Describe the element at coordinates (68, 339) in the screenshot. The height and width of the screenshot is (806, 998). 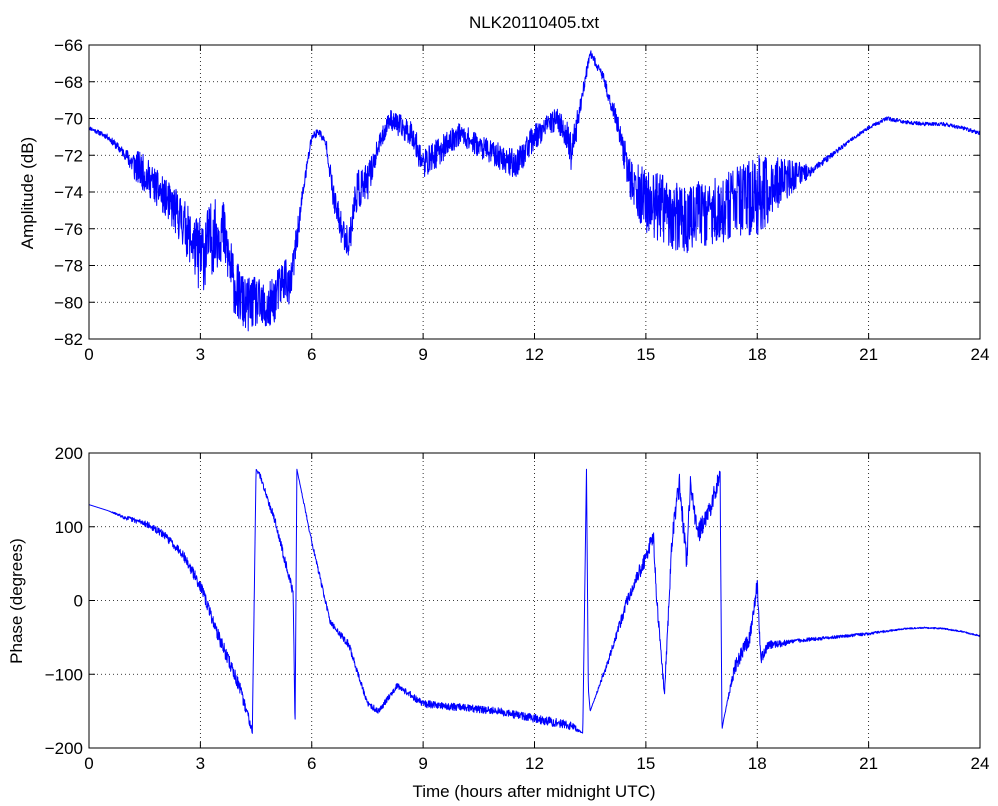
I see `amplitude-y-tick-label: −82` at that location.